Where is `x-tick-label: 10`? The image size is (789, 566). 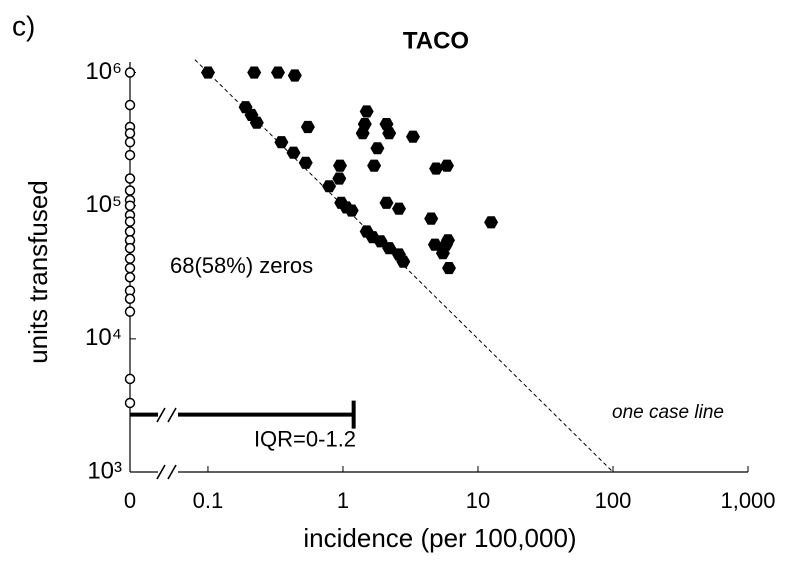 x-tick-label: 10 is located at coordinates (478, 500).